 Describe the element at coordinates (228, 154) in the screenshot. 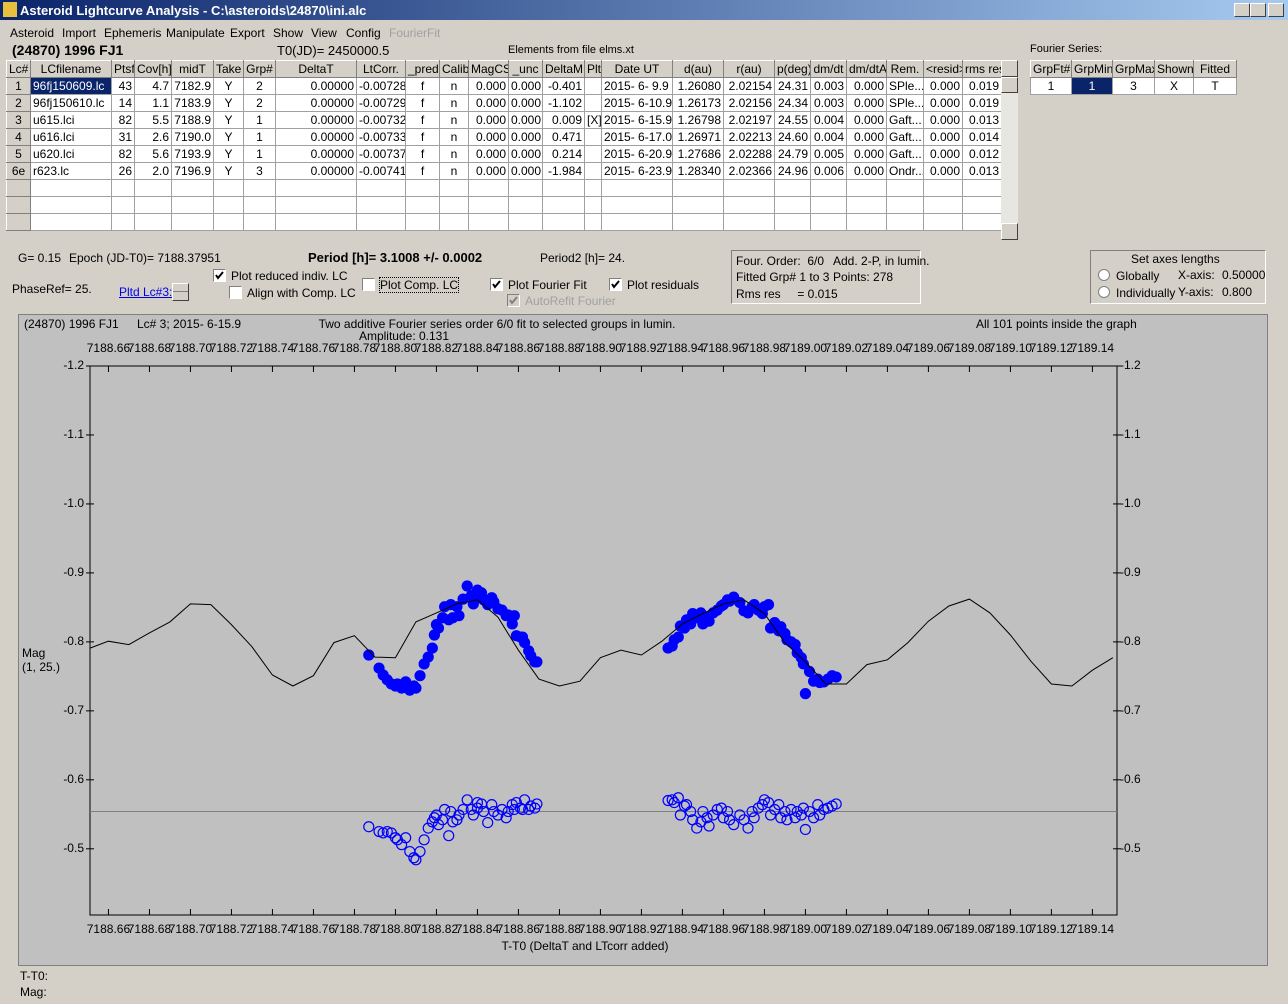

I see `table-cell: Y` at that location.